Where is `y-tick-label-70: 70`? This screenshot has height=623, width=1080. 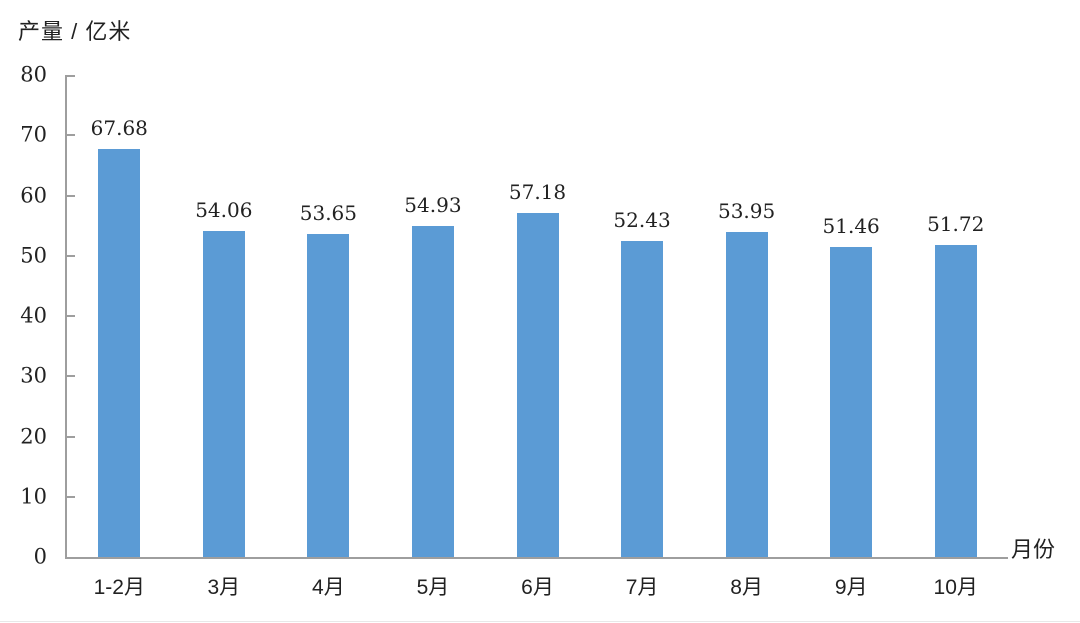 y-tick-label-70: 70 is located at coordinates (33, 134).